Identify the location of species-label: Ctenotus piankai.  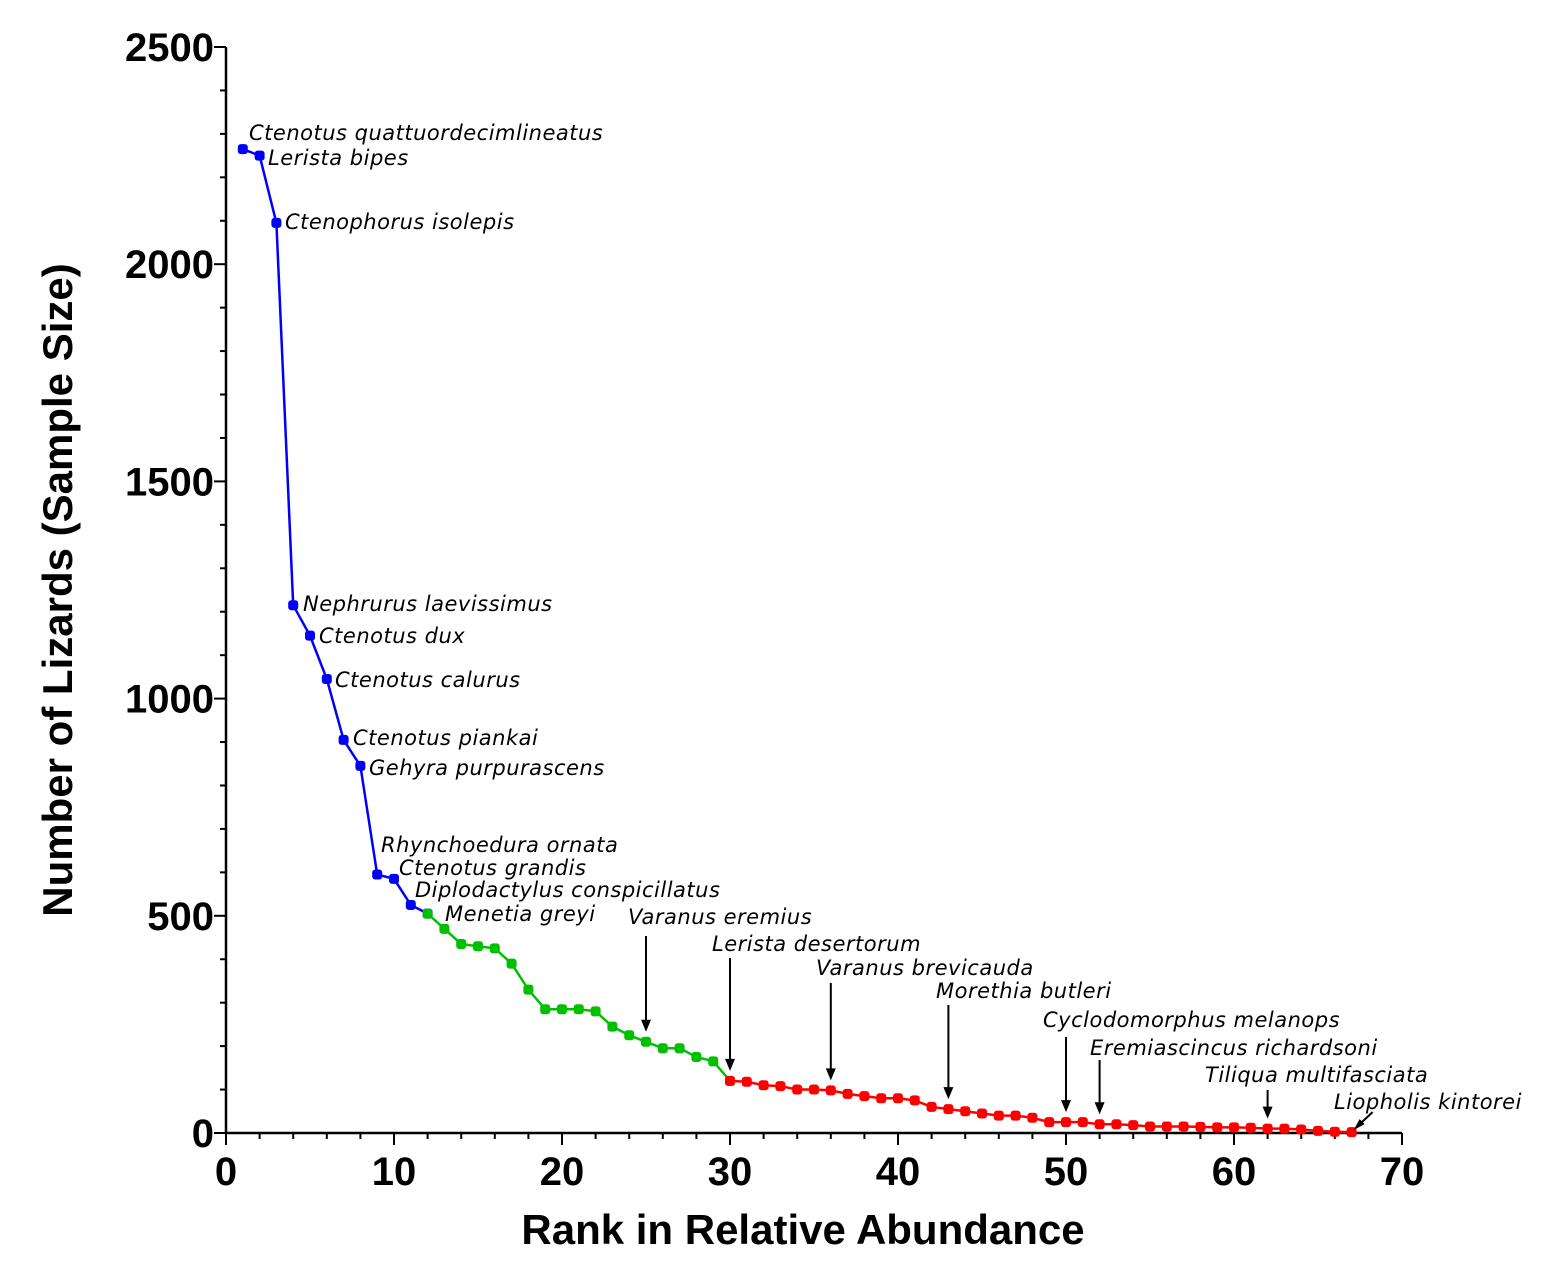
(445, 738).